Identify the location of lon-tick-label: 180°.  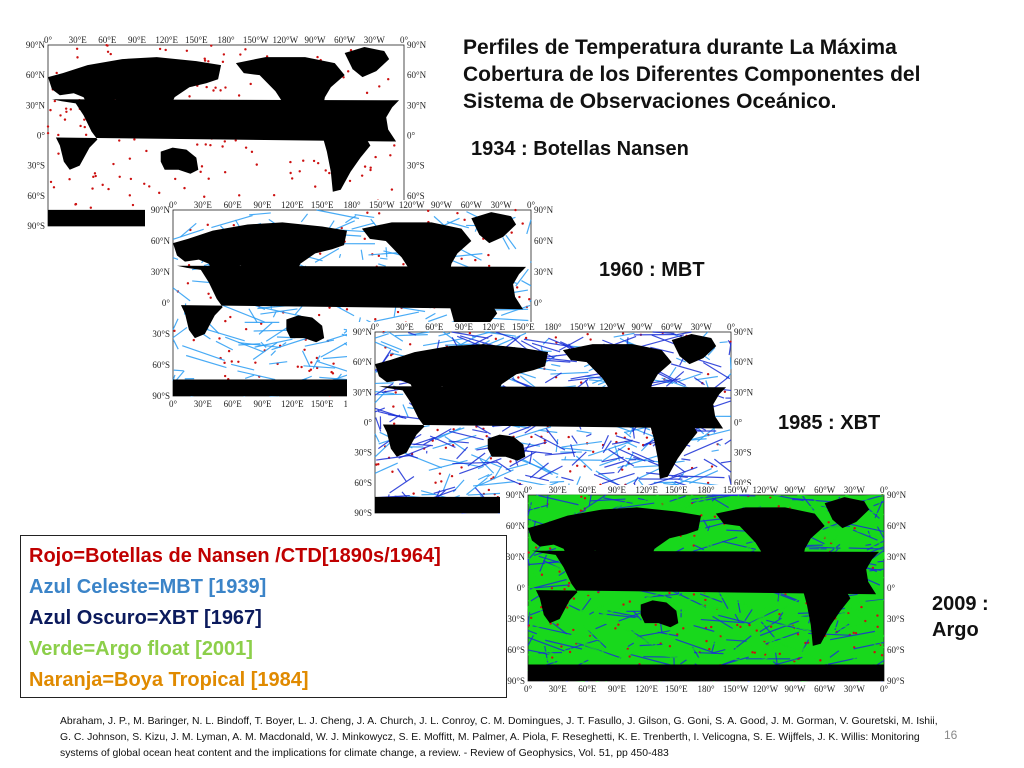
(706, 490).